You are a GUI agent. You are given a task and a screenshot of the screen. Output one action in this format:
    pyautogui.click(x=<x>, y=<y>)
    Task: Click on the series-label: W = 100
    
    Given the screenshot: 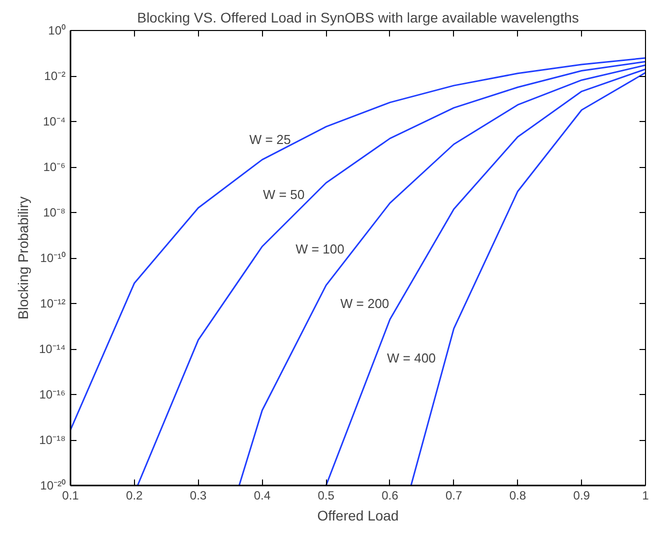 What is the action you would take?
    pyautogui.click(x=320, y=248)
    